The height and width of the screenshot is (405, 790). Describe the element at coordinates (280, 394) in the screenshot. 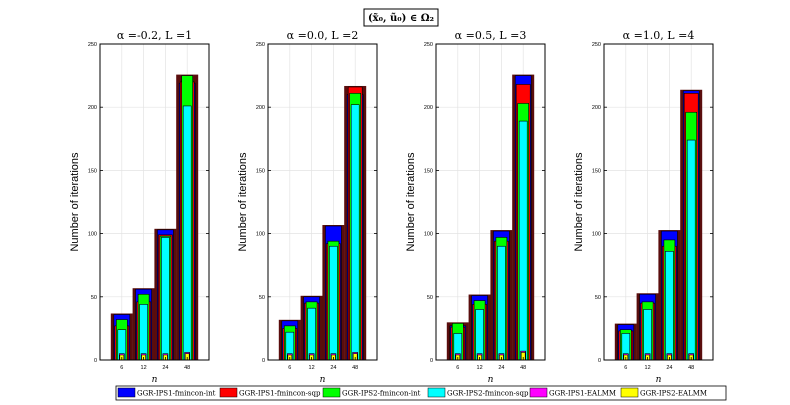

I see `legend-label: GGR-IPS1-fmincon-sqp` at that location.